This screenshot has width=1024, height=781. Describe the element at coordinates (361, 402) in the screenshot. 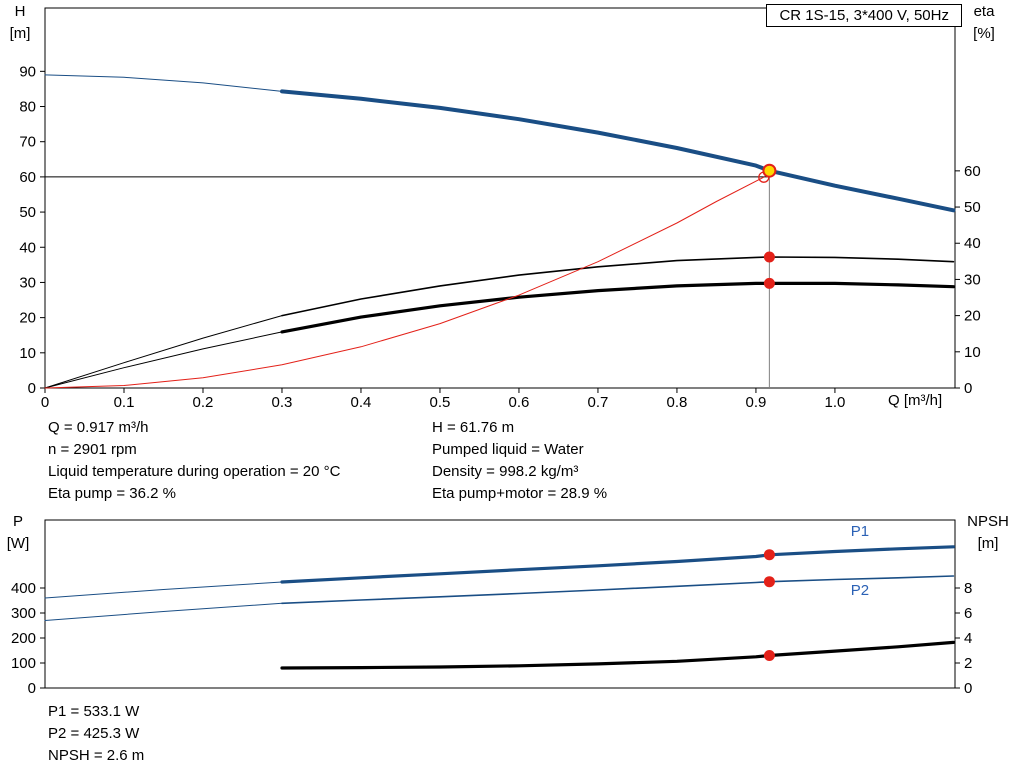

I see `x-axis-tick-label: 0.4` at that location.